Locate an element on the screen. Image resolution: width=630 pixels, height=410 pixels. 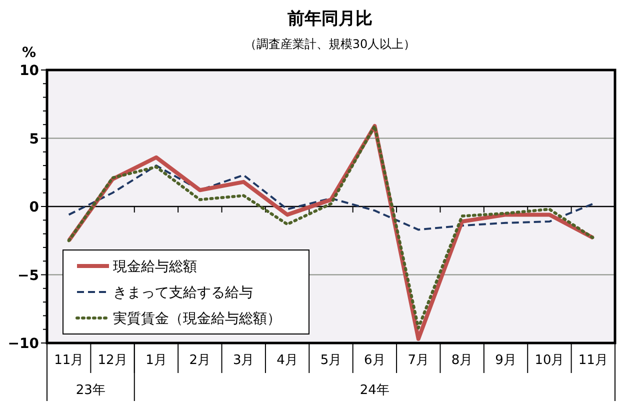
legend-label: 実質賃金（現金給与総額） is located at coordinates (197, 319).